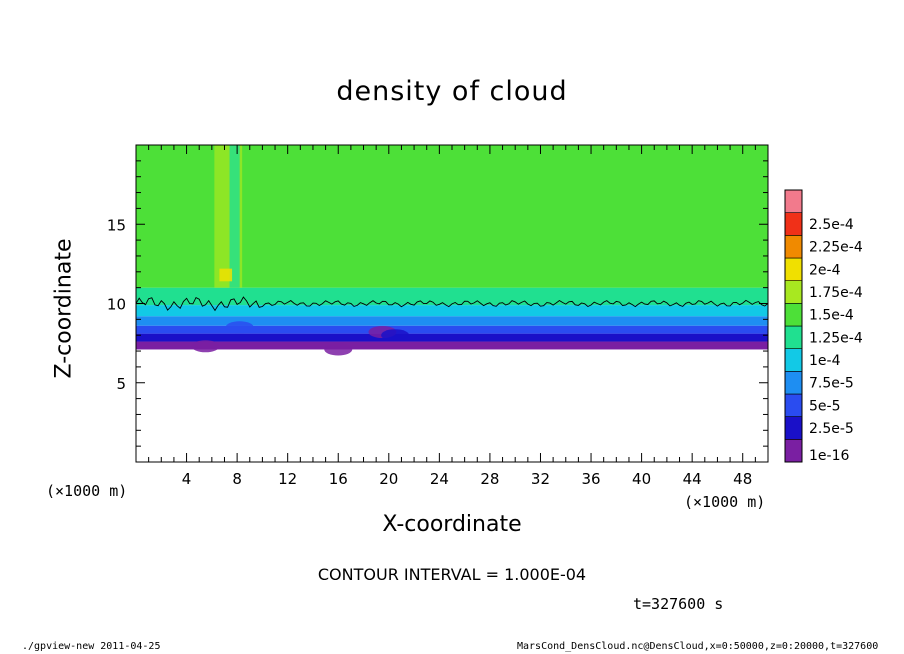  I want to click on x-tick-label: 8, so click(237, 479).